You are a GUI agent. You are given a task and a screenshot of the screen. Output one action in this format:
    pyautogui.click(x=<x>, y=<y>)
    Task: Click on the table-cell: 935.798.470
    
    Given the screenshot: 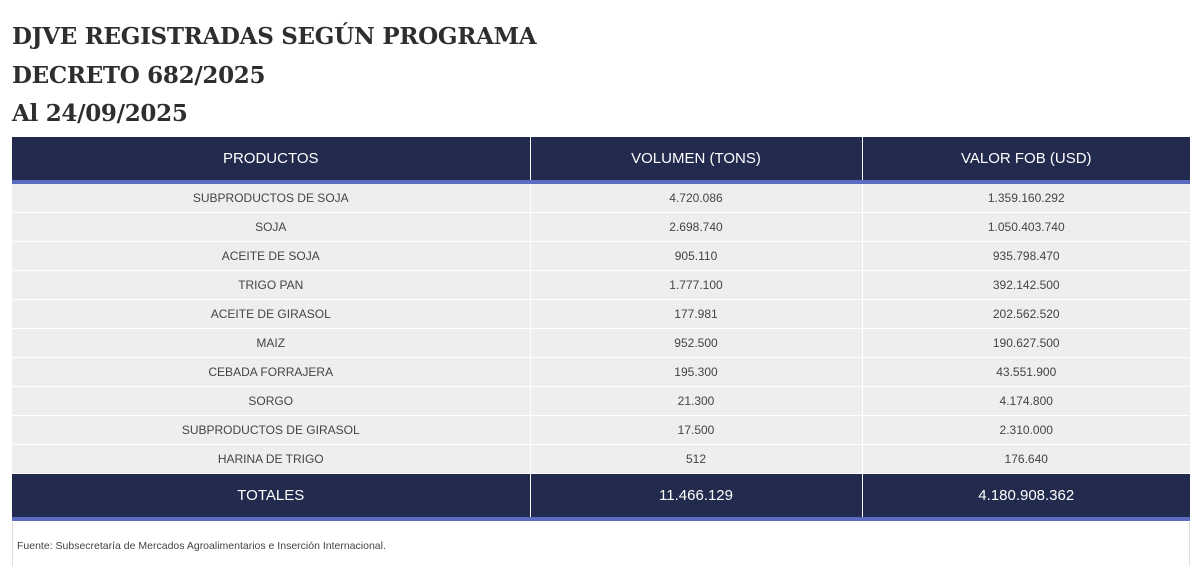 What is the action you would take?
    pyautogui.click(x=1026, y=256)
    